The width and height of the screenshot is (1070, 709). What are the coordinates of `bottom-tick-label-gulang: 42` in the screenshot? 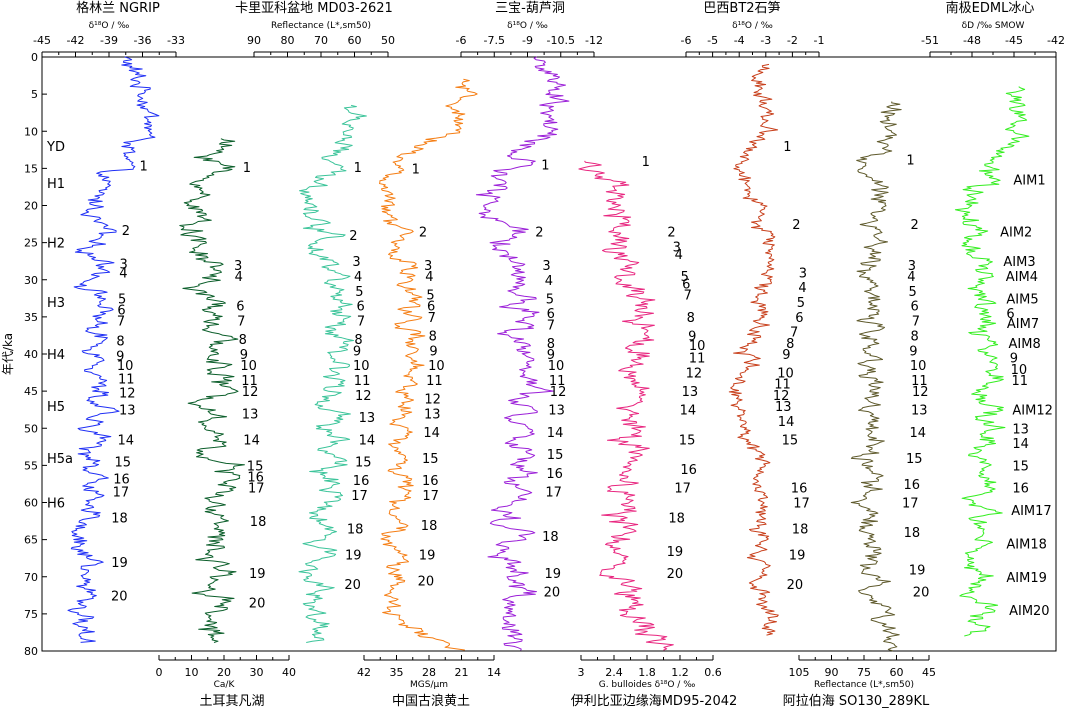 It's located at (364, 672).